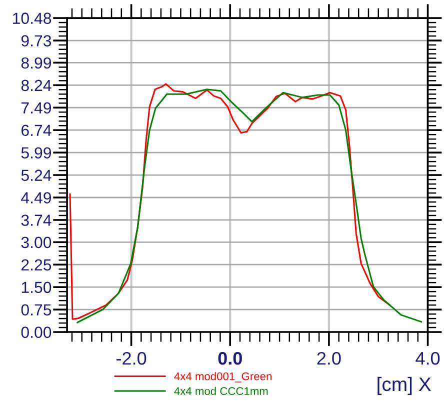  I want to click on y-tick-label: 10.48, so click(32, 18).